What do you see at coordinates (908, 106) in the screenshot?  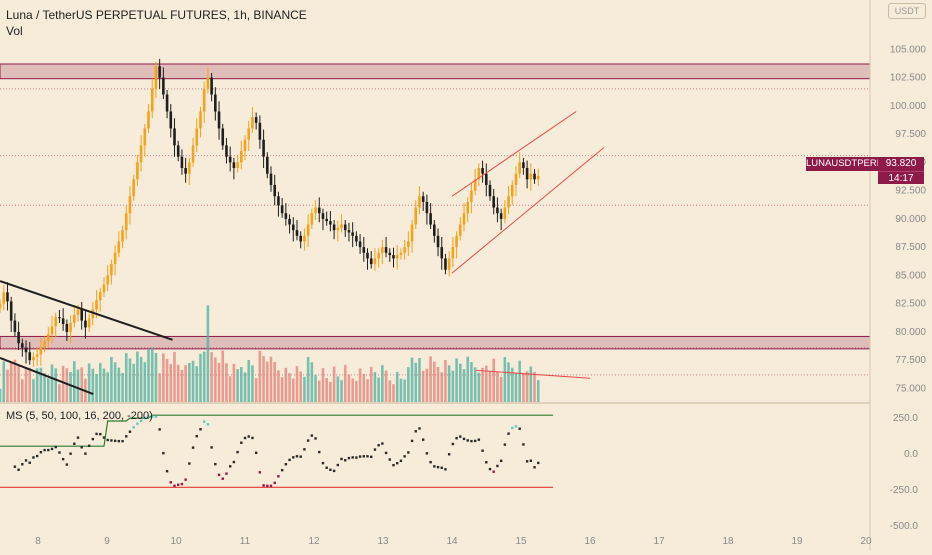 I see `price-tick-label: 100.000` at bounding box center [908, 106].